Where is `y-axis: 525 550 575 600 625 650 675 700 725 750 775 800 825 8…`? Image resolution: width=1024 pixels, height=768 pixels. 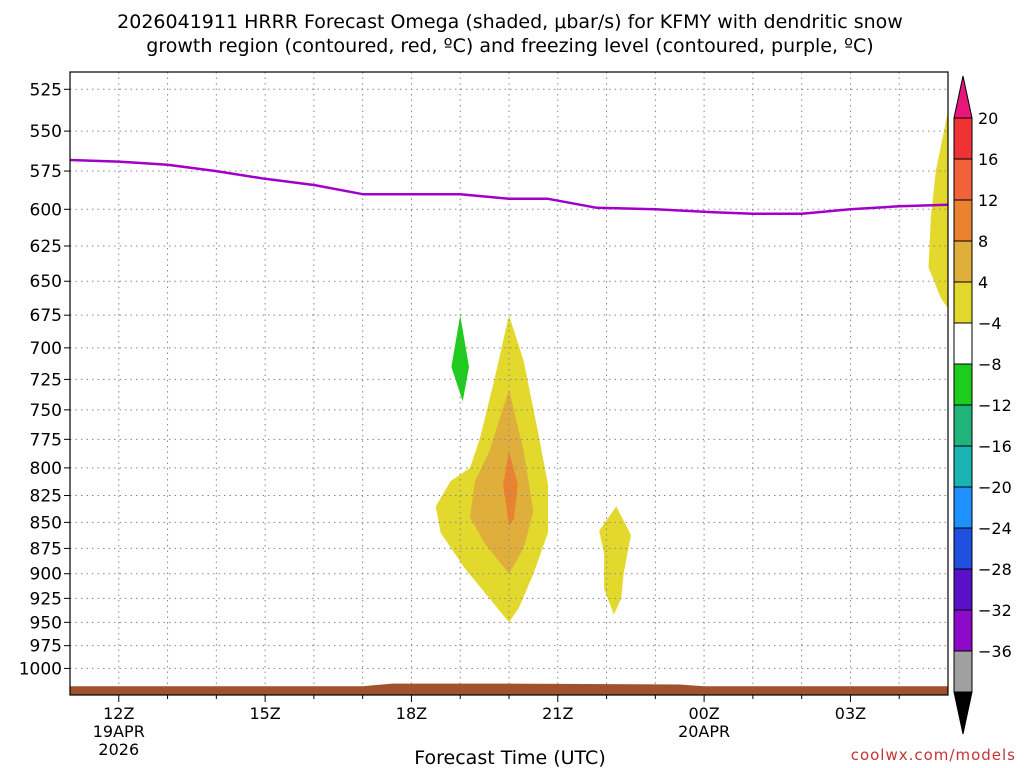
y-axis: 525 550 575 600 625 650 675 700 725 750 775 800 825 8… is located at coordinates (44, 379).